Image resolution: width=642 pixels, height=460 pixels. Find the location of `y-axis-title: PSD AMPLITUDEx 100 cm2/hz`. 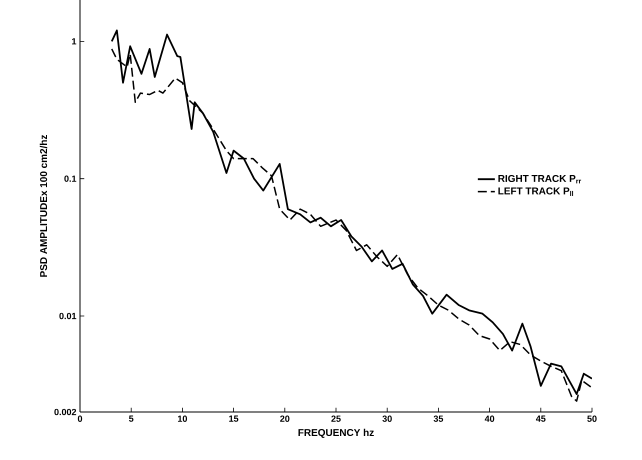

y-axis-title: PSD AMPLITUDEx 100 cm2/hz is located at coordinates (44, 205).